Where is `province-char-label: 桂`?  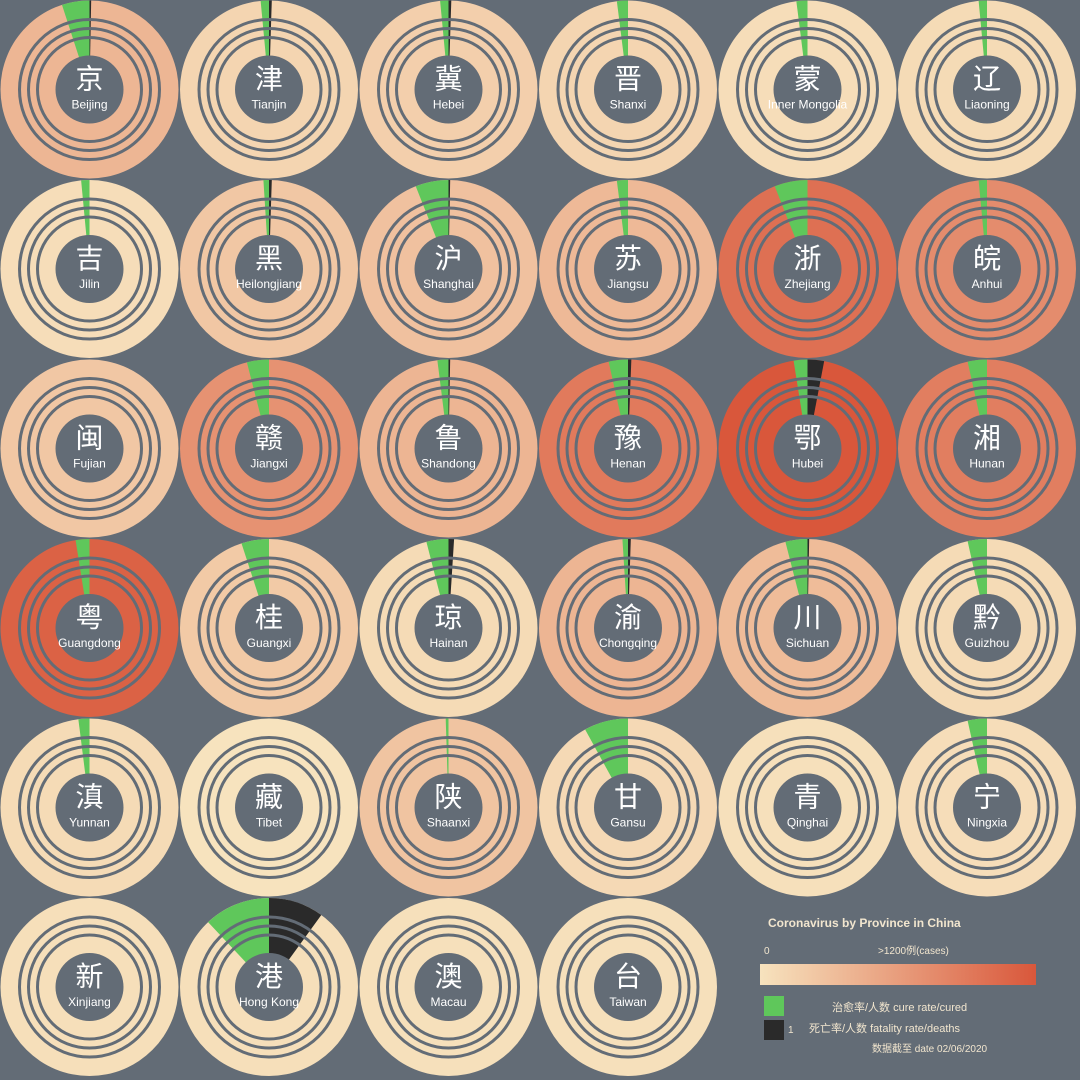
province-char-label: 桂 is located at coordinates (269, 617).